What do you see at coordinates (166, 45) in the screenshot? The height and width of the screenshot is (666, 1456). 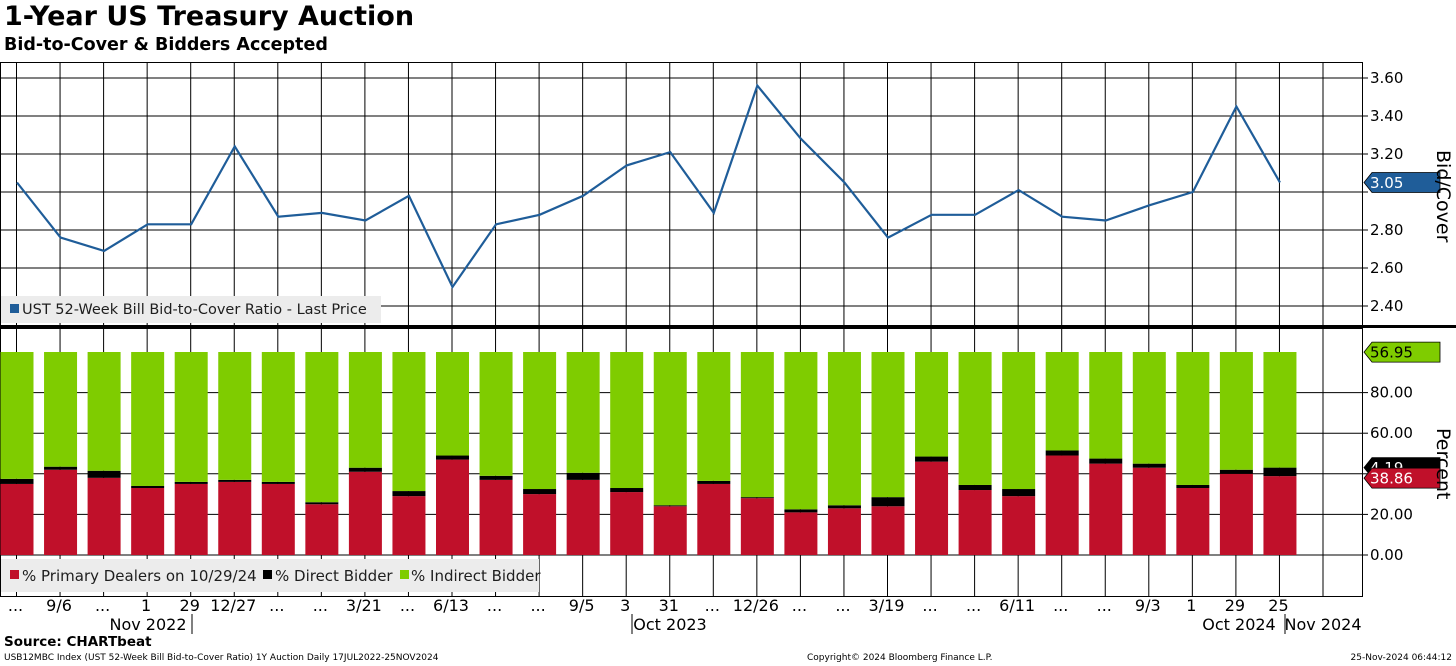 I see `chart-subtitle: Bid-to-Cover & Bidders Accepted` at bounding box center [166, 45].